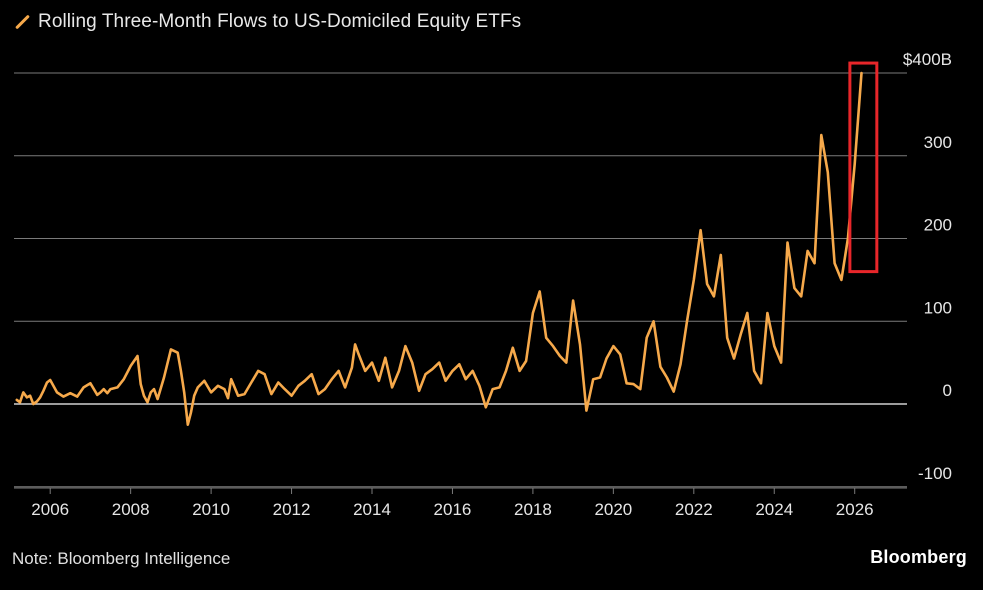  What do you see at coordinates (292, 509) in the screenshot?
I see `x-tick-label: 2012` at bounding box center [292, 509].